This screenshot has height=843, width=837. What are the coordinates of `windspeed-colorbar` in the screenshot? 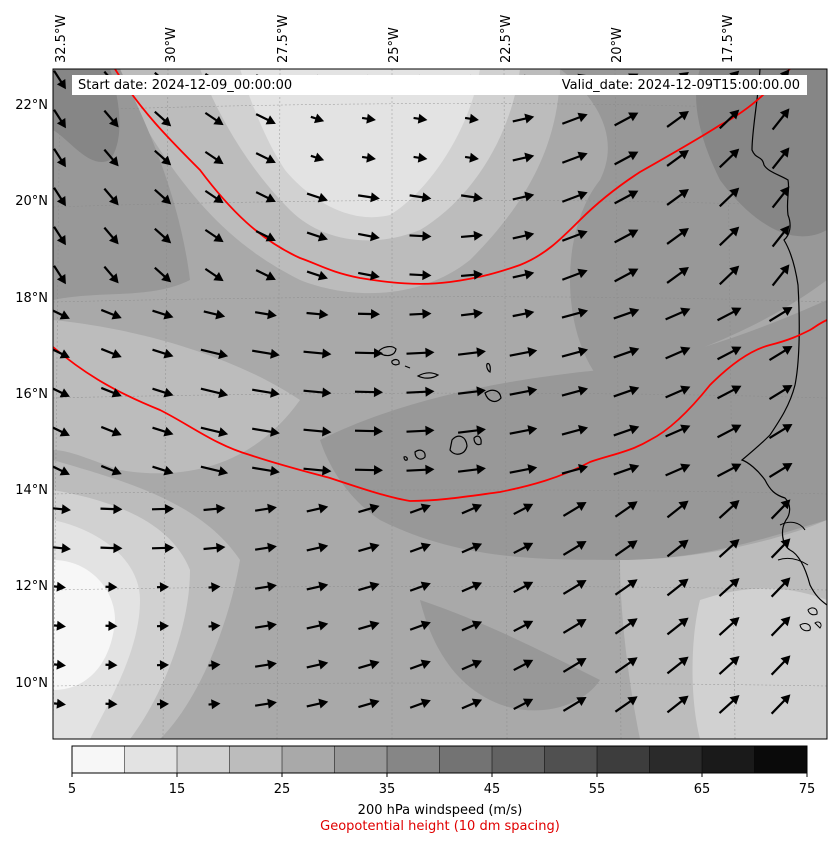 It's located at (439, 761).